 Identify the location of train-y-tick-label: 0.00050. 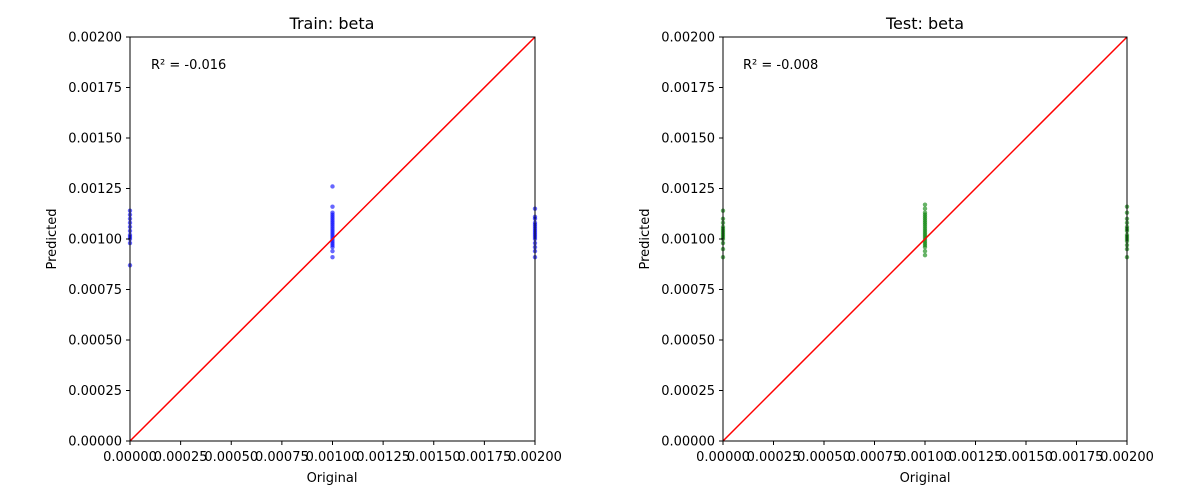
(95, 341).